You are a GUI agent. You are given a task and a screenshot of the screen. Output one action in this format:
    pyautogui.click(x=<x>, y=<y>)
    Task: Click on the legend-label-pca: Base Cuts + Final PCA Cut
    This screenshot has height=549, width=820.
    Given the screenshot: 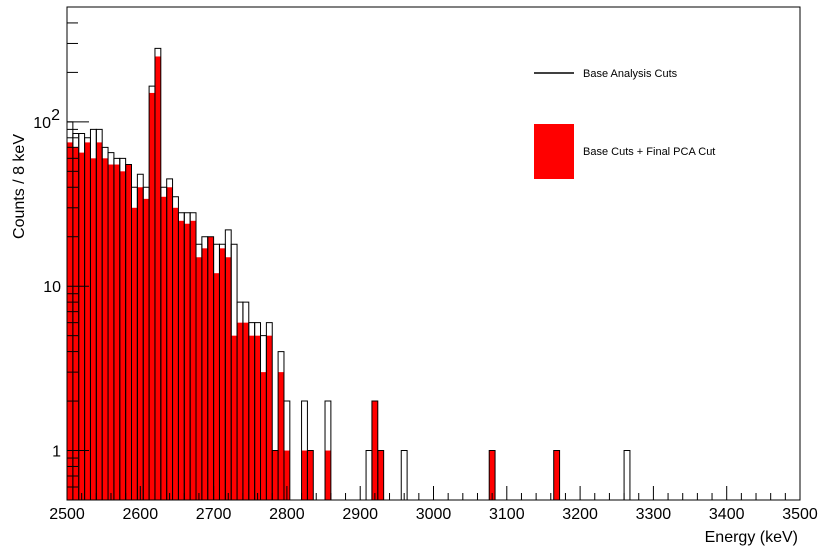 What is the action you would take?
    pyautogui.click(x=649, y=152)
    